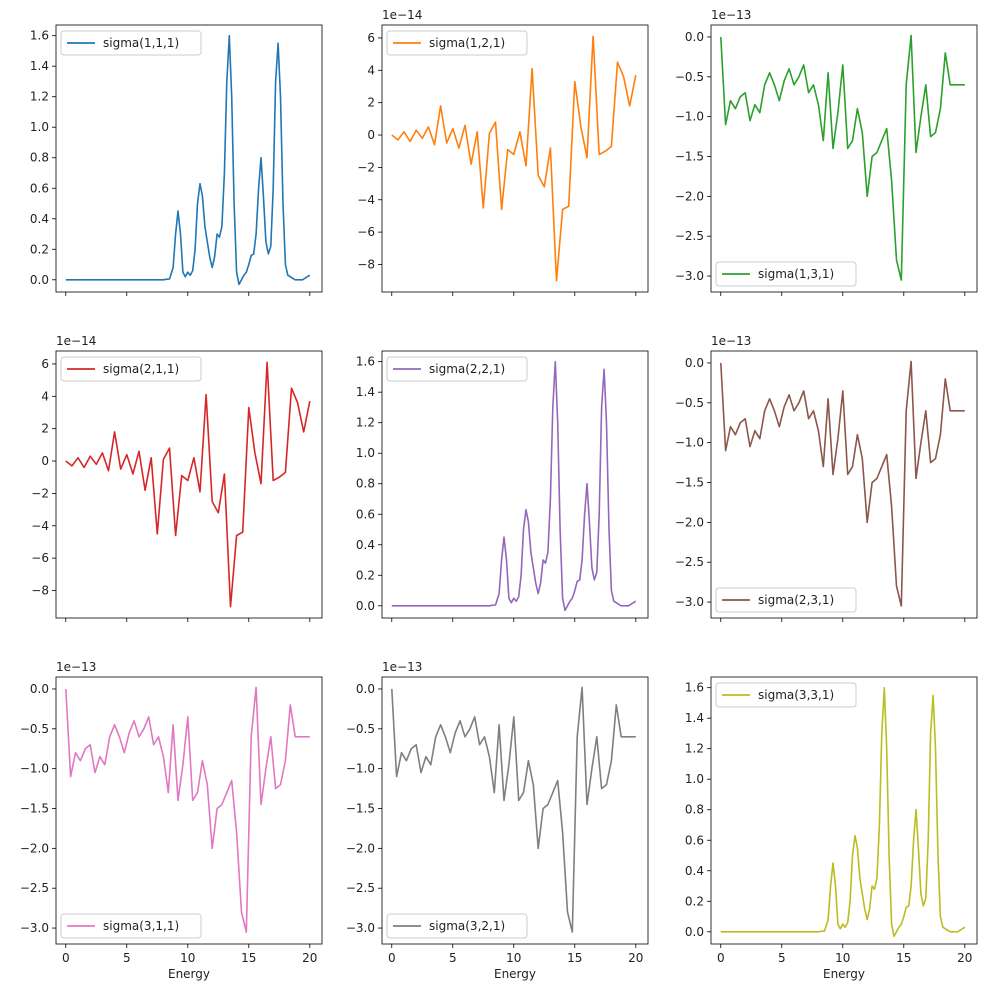 This screenshot has width=993, height=1002. What do you see at coordinates (131, 43) in the screenshot?
I see `legend: sigma(1,1,1)` at bounding box center [131, 43].